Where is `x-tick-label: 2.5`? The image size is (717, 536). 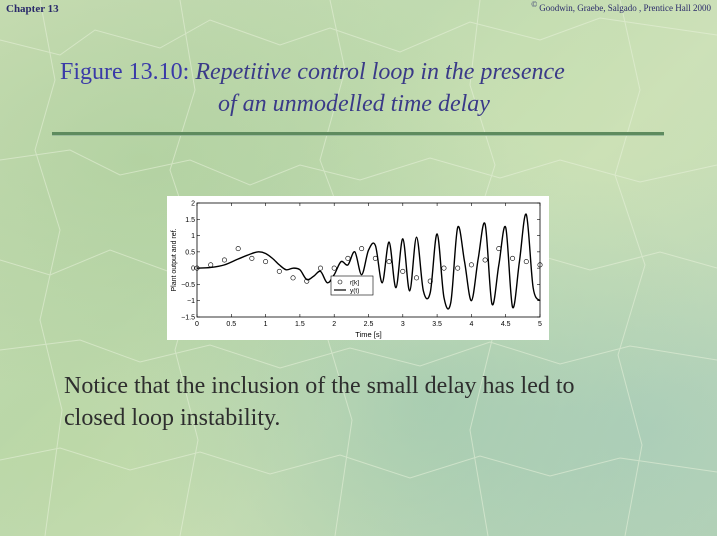 x-tick-label: 2.5 is located at coordinates (369, 324).